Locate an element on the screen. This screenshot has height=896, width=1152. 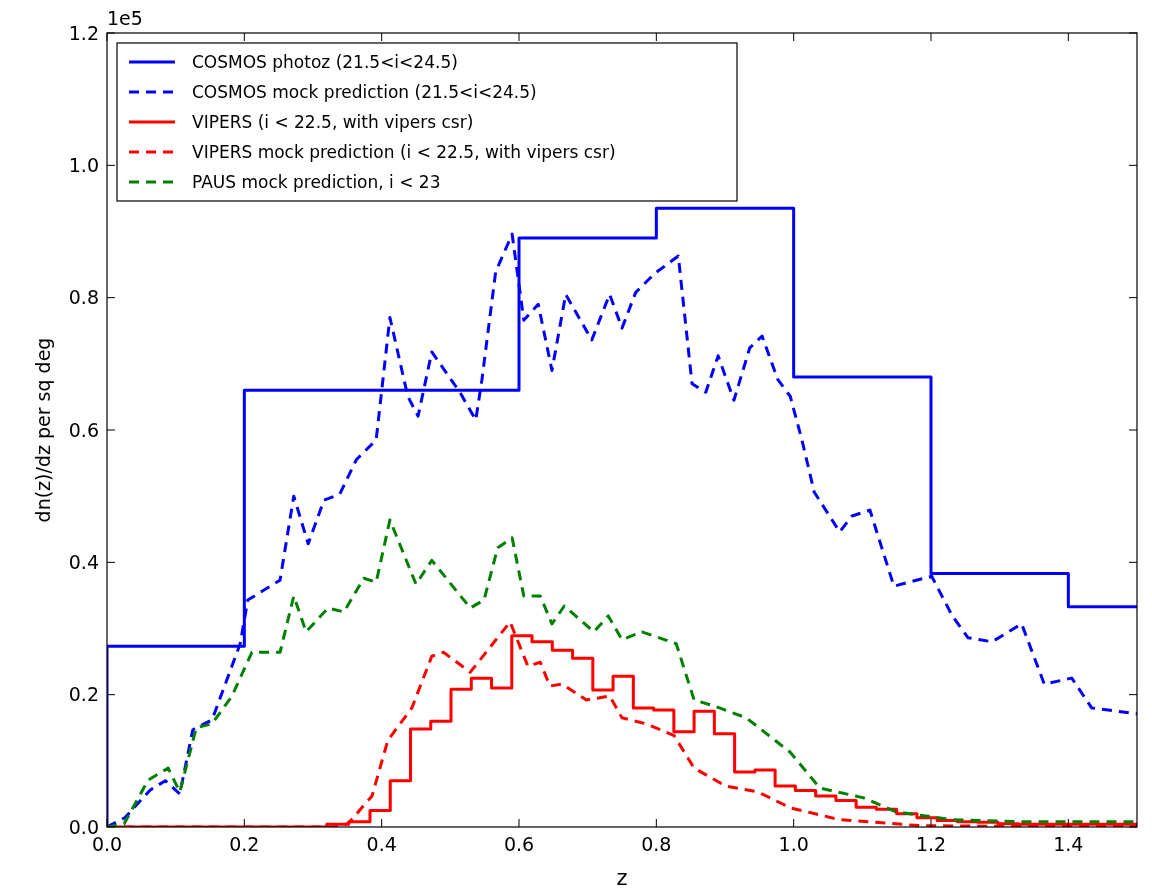
text: 1e5 is located at coordinates (125, 18).